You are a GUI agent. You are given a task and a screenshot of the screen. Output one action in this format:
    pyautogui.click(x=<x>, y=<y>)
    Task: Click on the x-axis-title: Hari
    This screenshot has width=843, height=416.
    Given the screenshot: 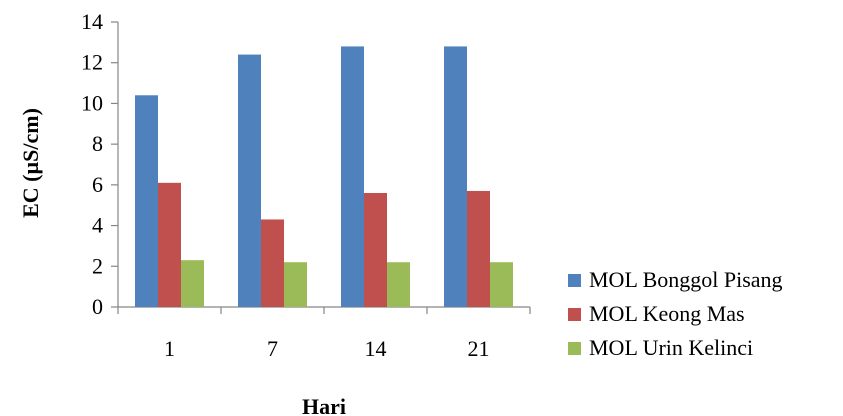 What is the action you would take?
    pyautogui.click(x=324, y=405)
    